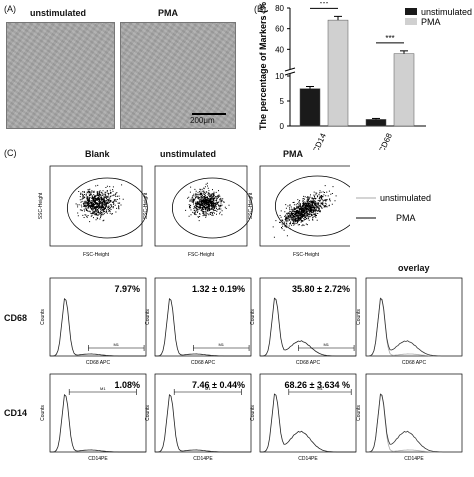  What do you see at coordinates (260, 9) in the screenshot?
I see `panel-label-b: (B)` at bounding box center [260, 9].